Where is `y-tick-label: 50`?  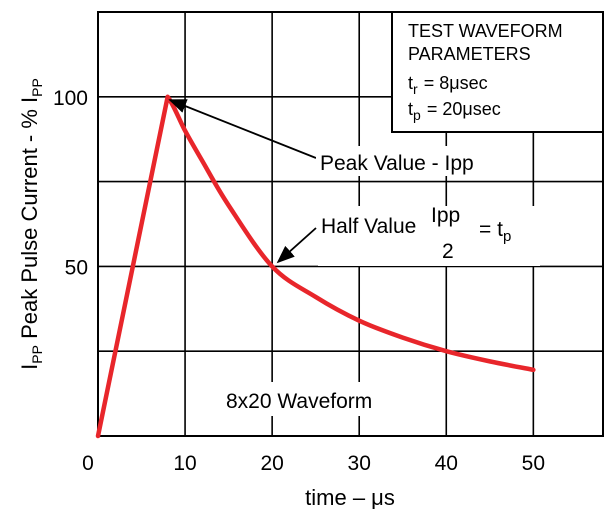
y-tick-label: 50 is located at coordinates (76, 267).